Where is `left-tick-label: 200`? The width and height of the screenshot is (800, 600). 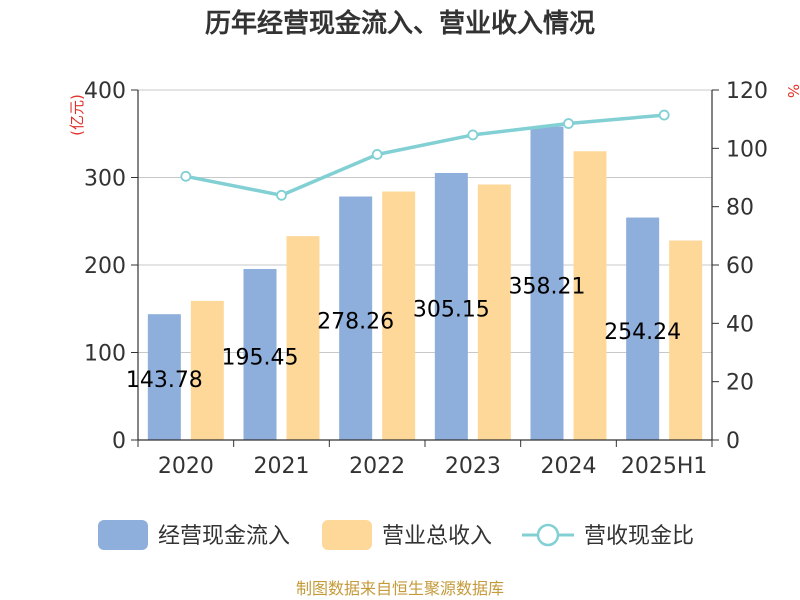
left-tick-label: 200 is located at coordinates (105, 266).